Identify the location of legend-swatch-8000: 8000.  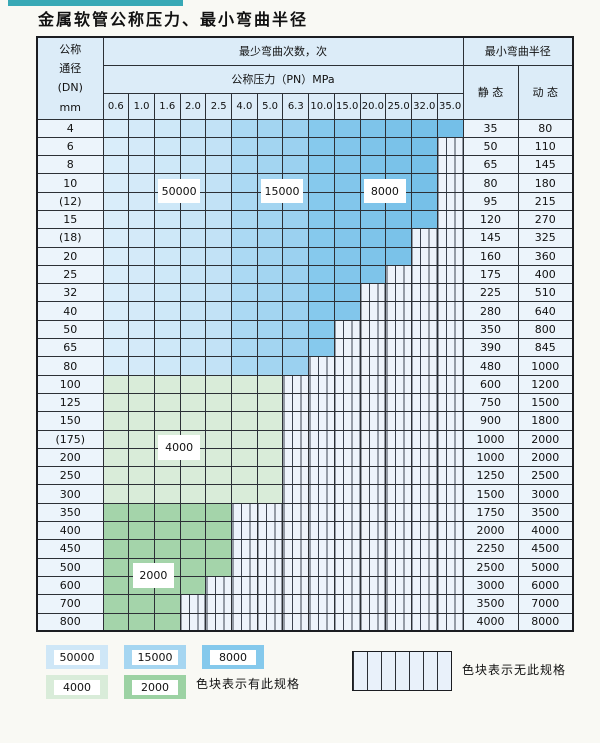
(233, 657).